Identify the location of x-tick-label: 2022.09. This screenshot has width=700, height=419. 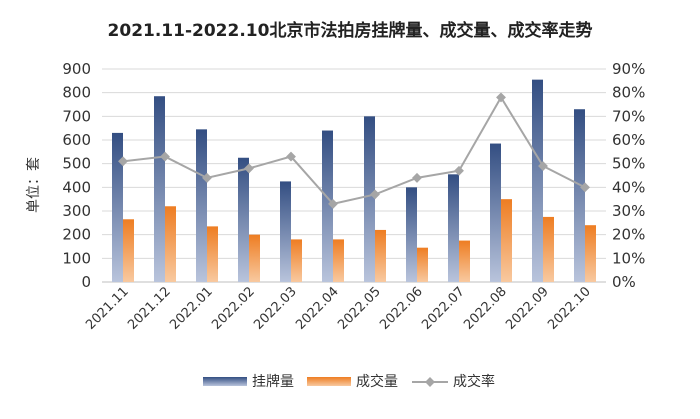
(527, 308).